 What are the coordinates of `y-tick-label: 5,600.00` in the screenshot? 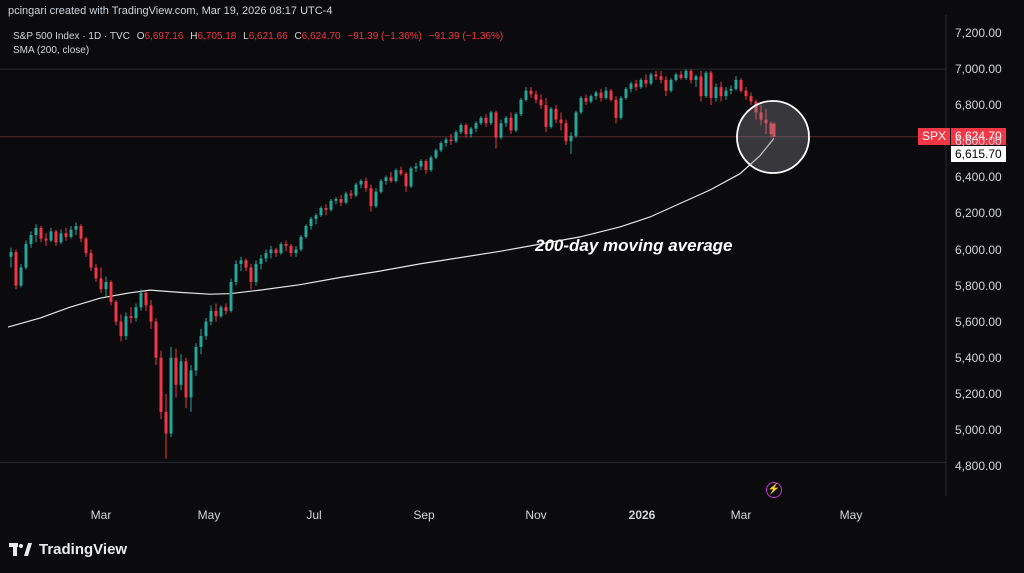 It's located at (978, 321).